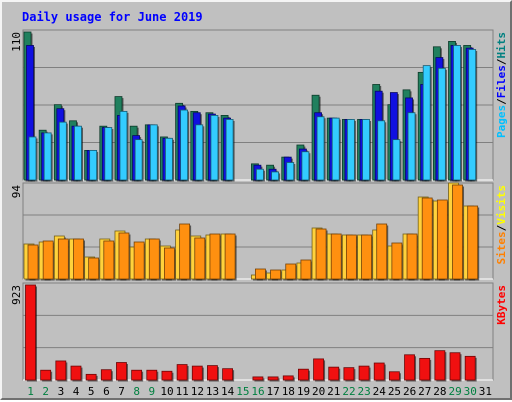 This screenshot has width=512, height=402. I want to click on legend-entry: /, so click(501, 101).